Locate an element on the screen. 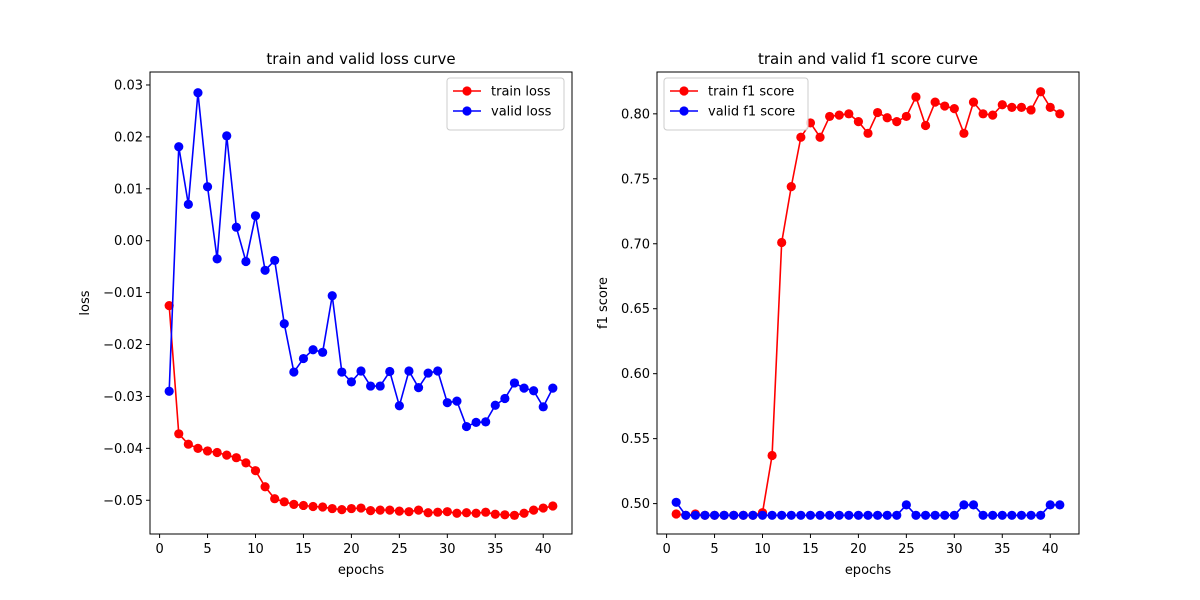 Image resolution: width=1200 pixels, height=600 pixels. valid-loss-legend-marker is located at coordinates (467, 111).